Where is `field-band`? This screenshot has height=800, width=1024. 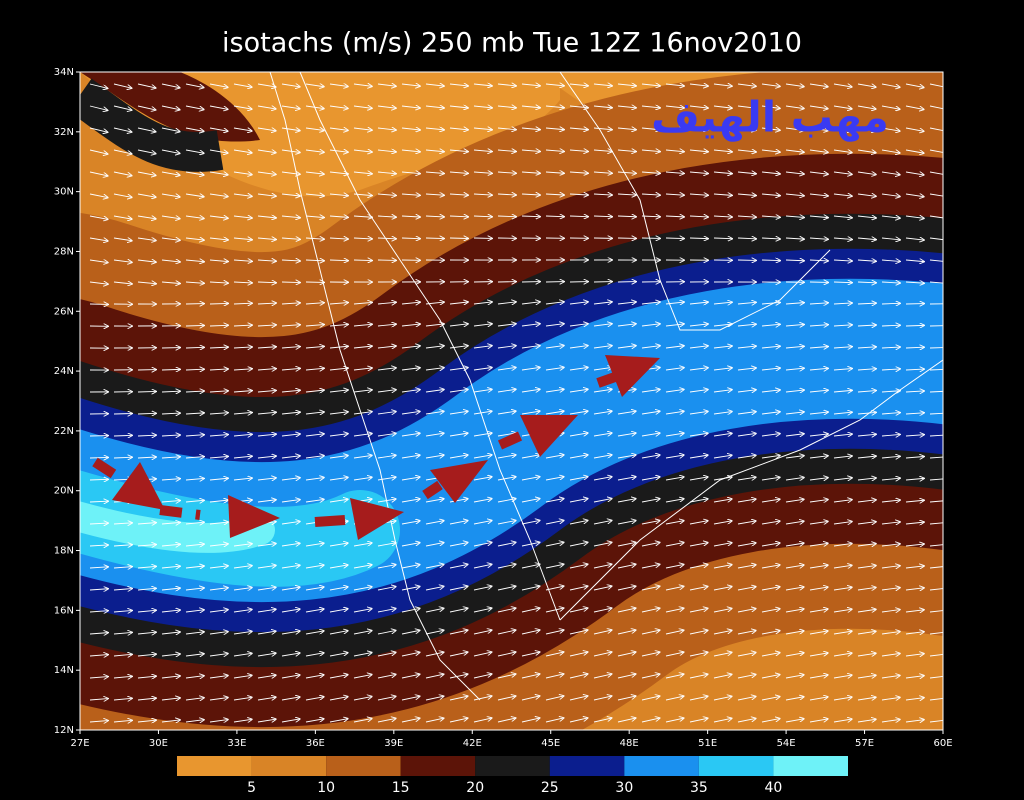 field-band is located at coordinates (177, 527).